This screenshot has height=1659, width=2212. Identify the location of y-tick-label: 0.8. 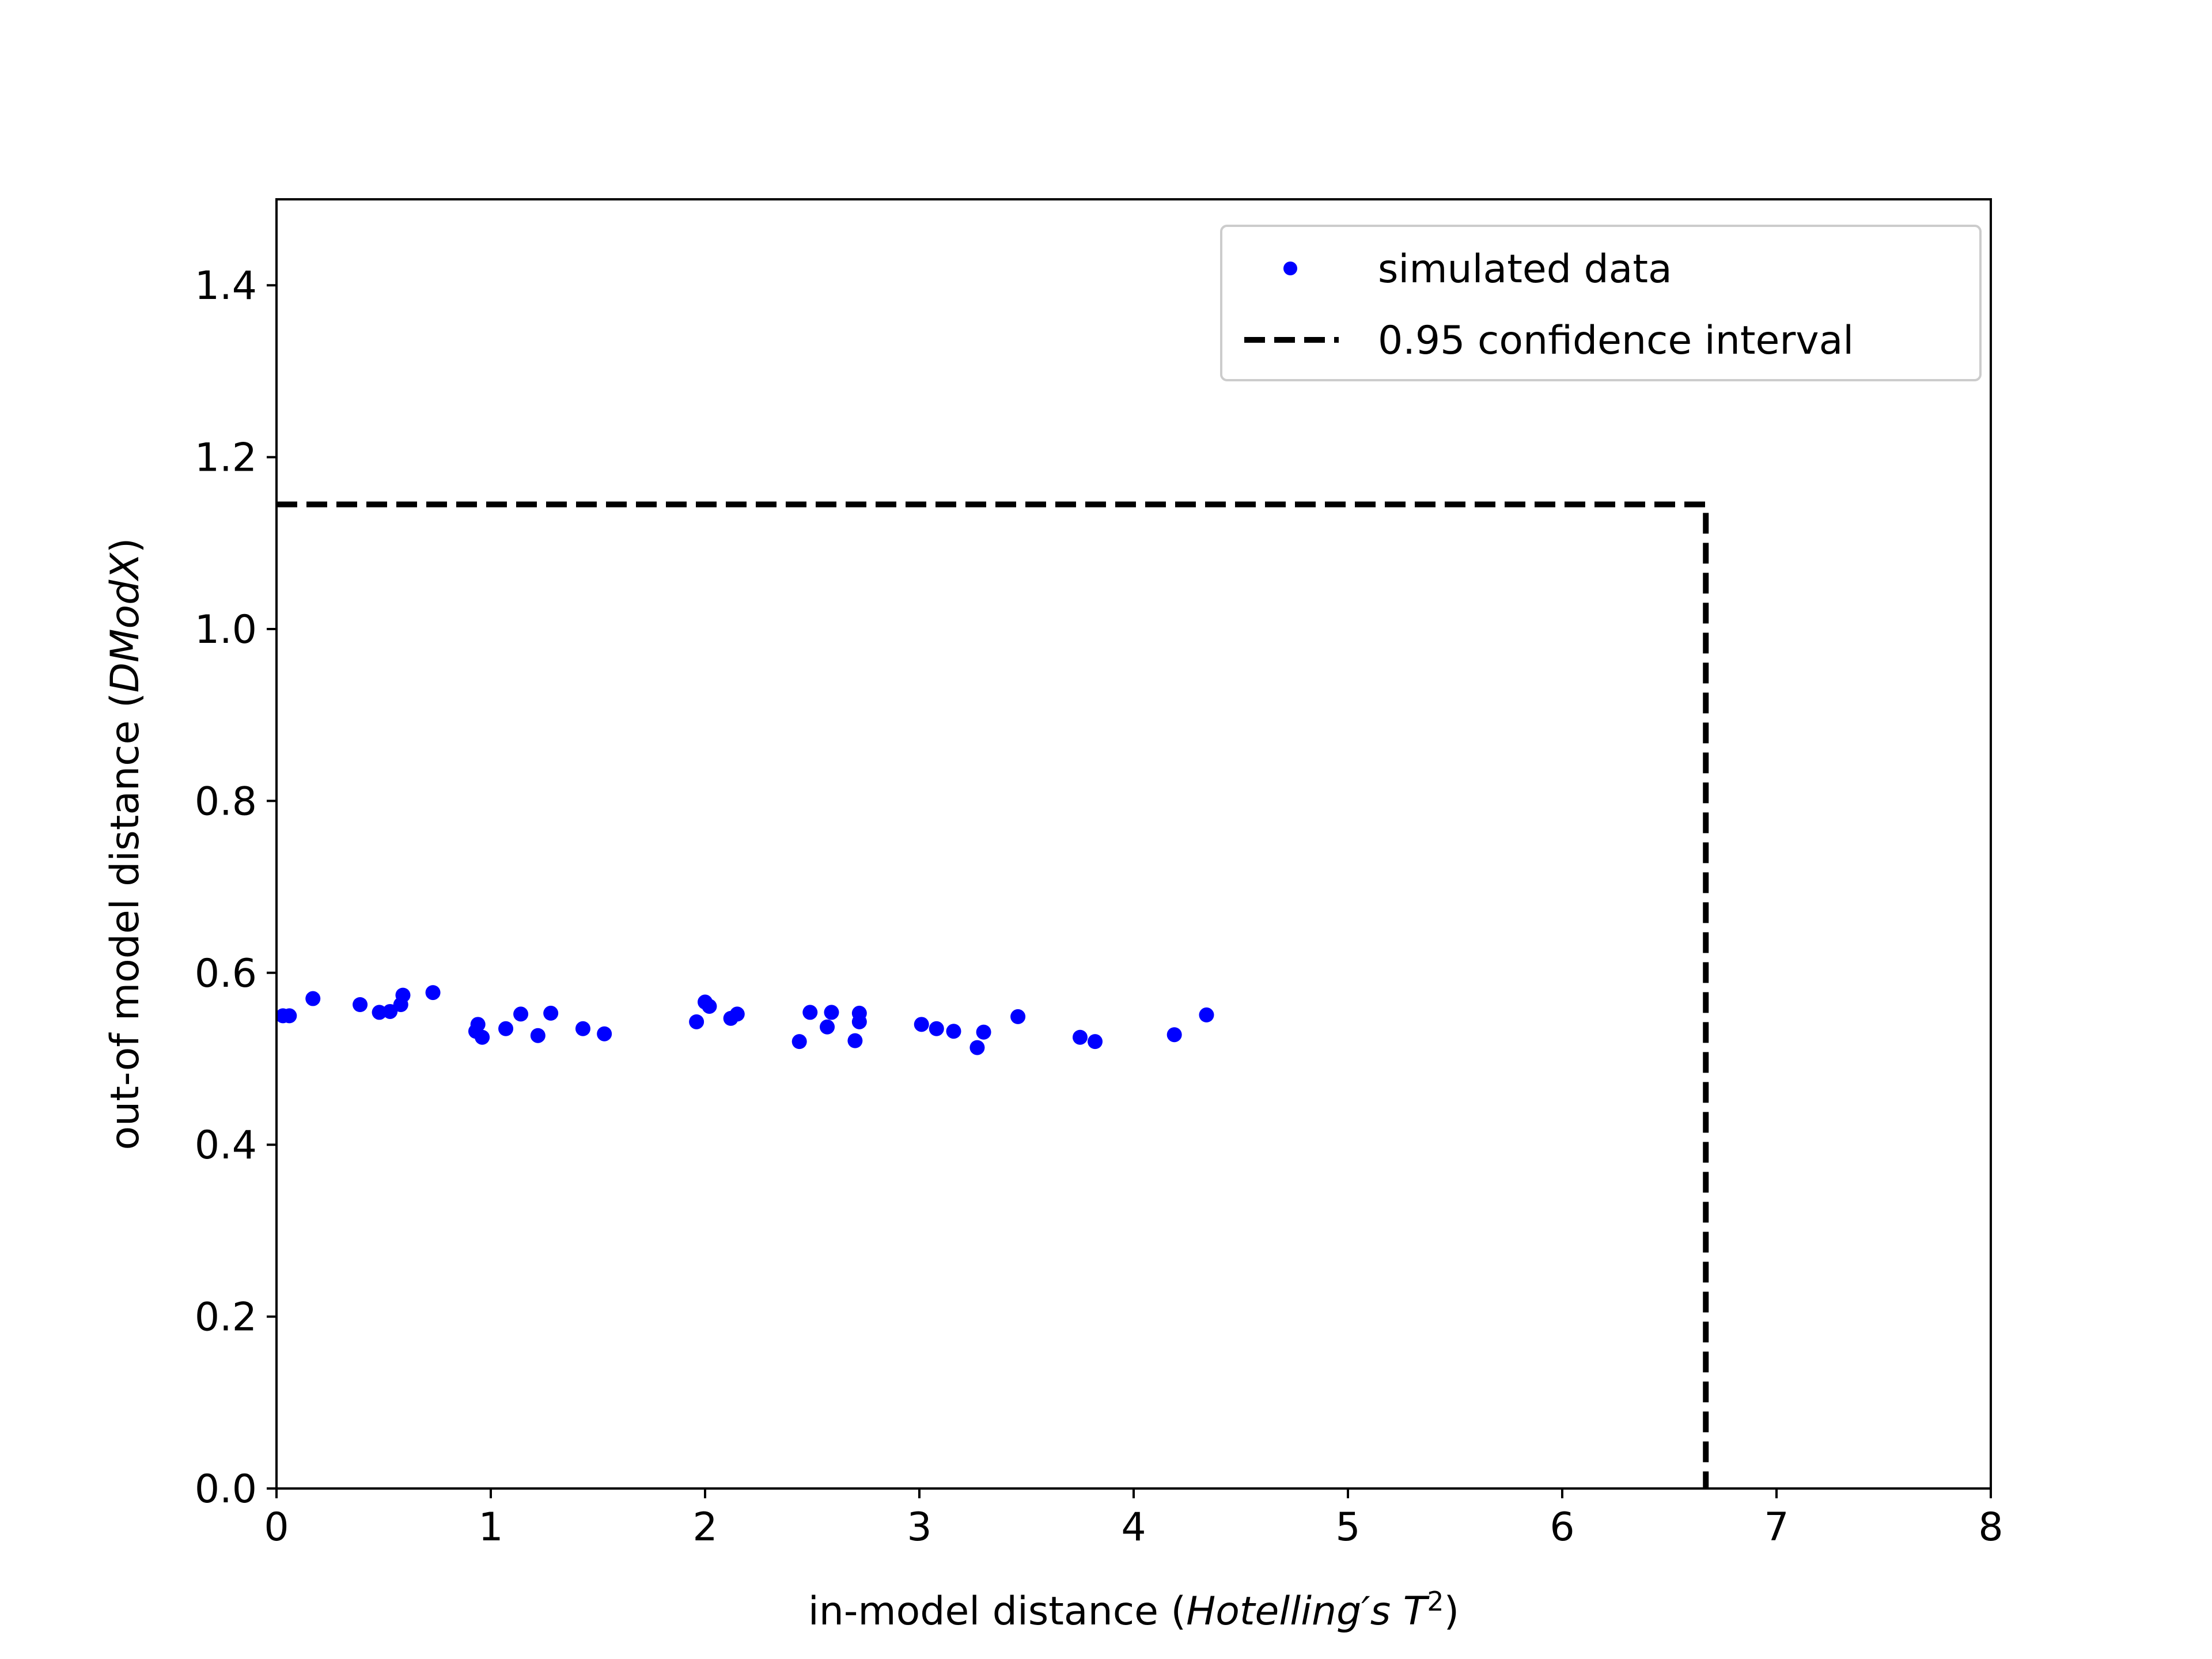
(226, 801).